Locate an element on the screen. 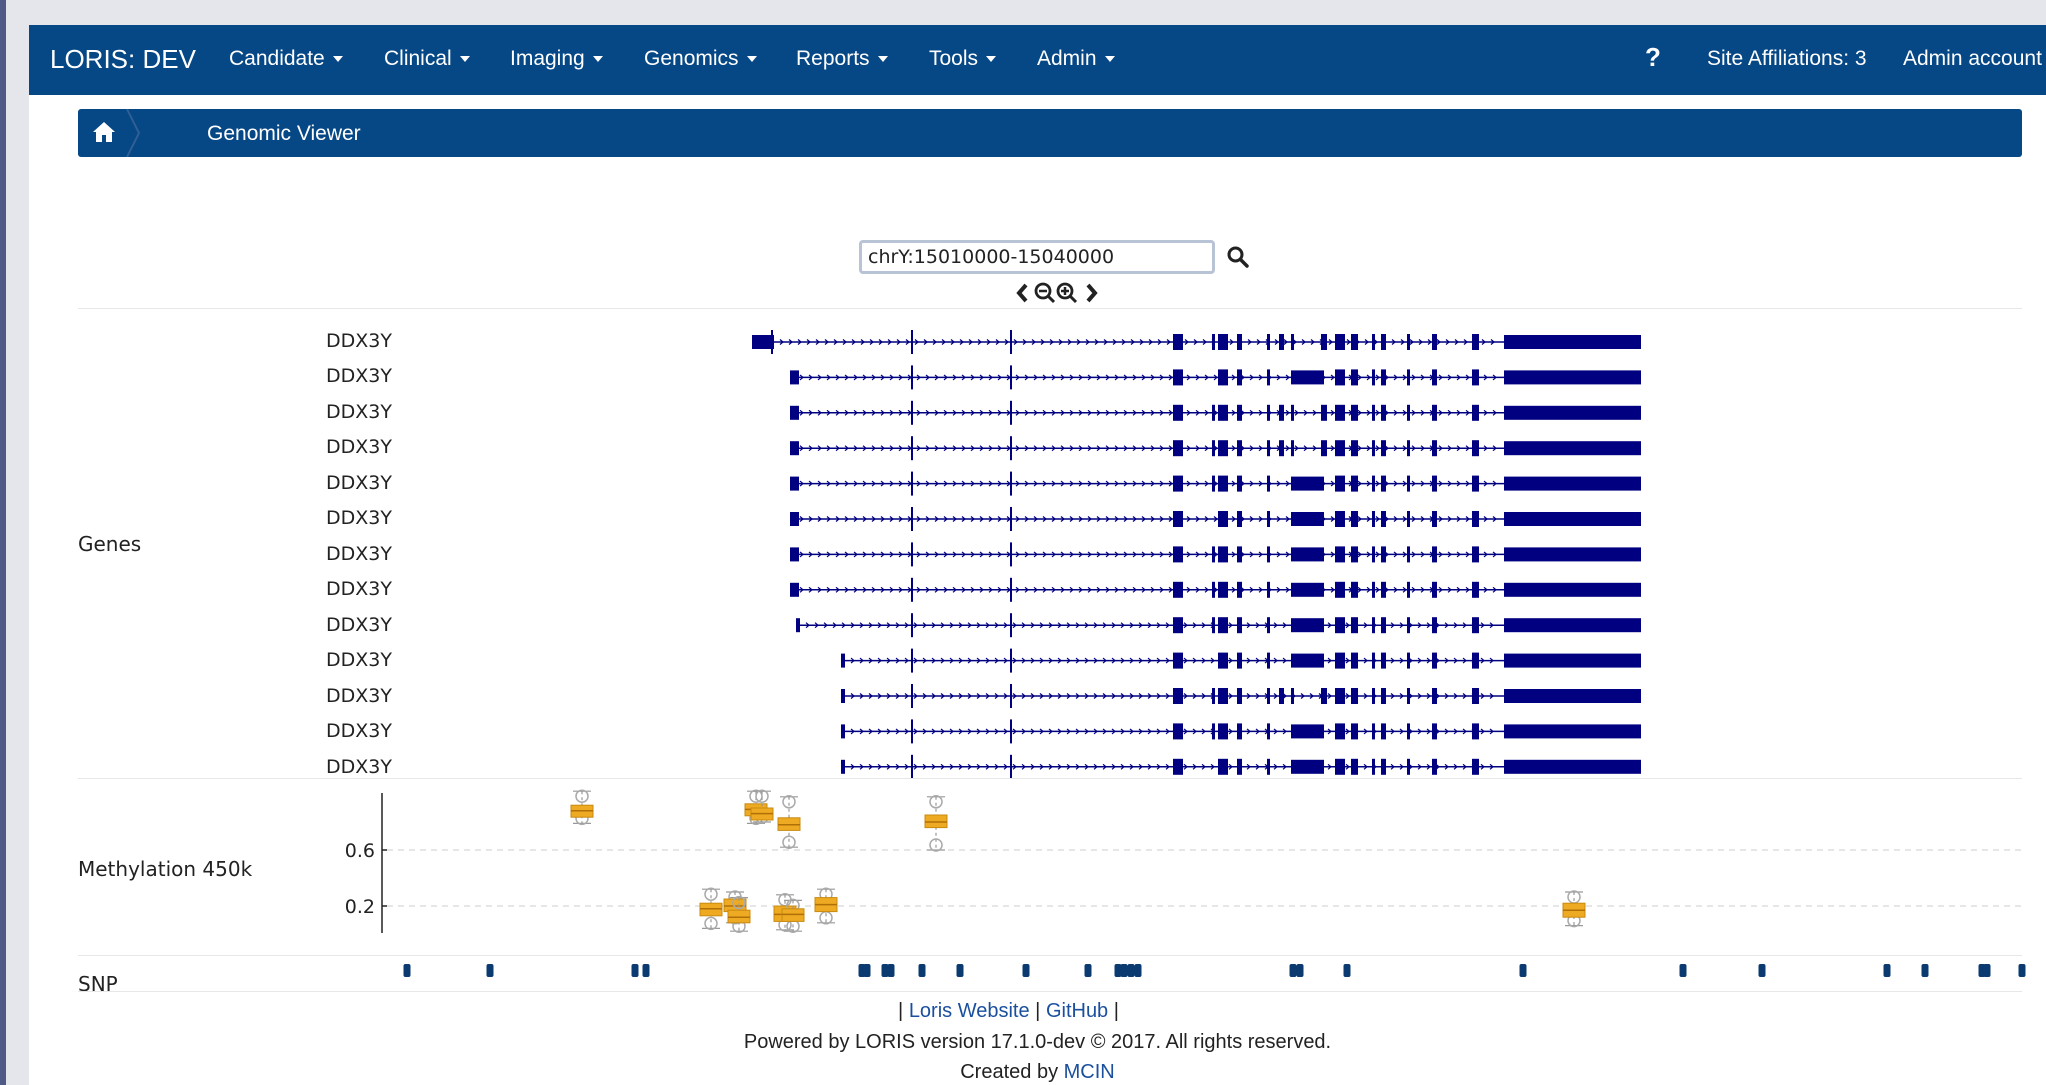 This screenshot has height=1085, width=2046. account-menu: Admin account is located at coordinates (1972, 58).